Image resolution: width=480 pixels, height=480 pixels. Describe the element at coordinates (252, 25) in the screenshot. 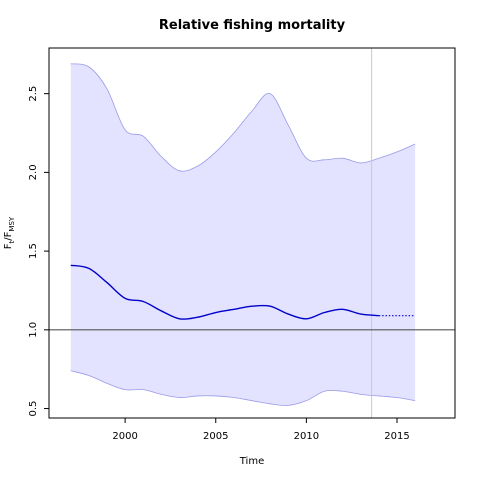

I see `chart-title: Relative fishing mortality` at that location.